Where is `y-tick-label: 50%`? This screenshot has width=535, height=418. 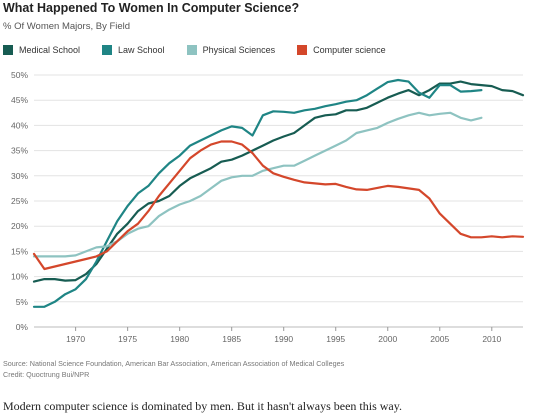
y-tick-label: 50% is located at coordinates (19, 75).